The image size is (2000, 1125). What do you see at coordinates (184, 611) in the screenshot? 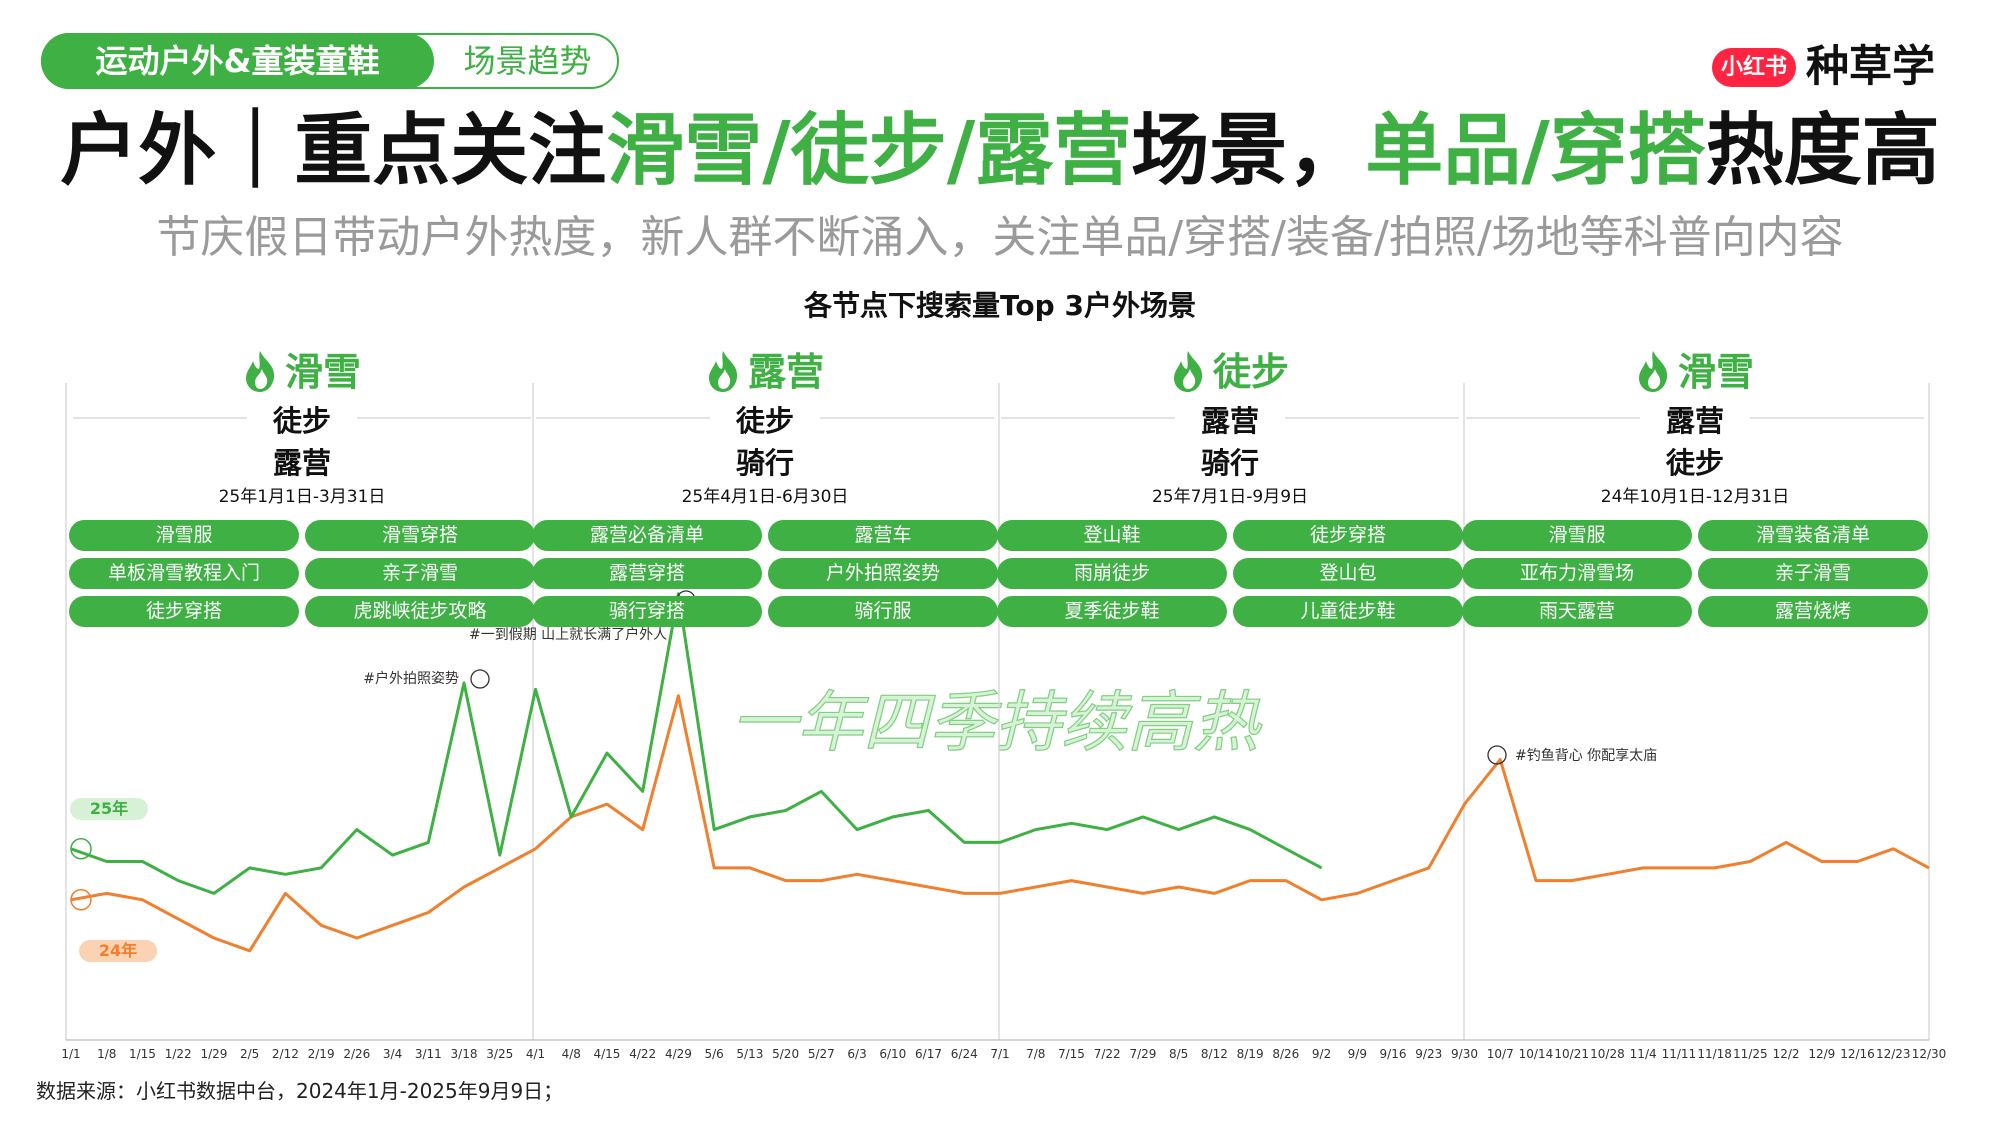
I see `tag: 徒步穿搭` at bounding box center [184, 611].